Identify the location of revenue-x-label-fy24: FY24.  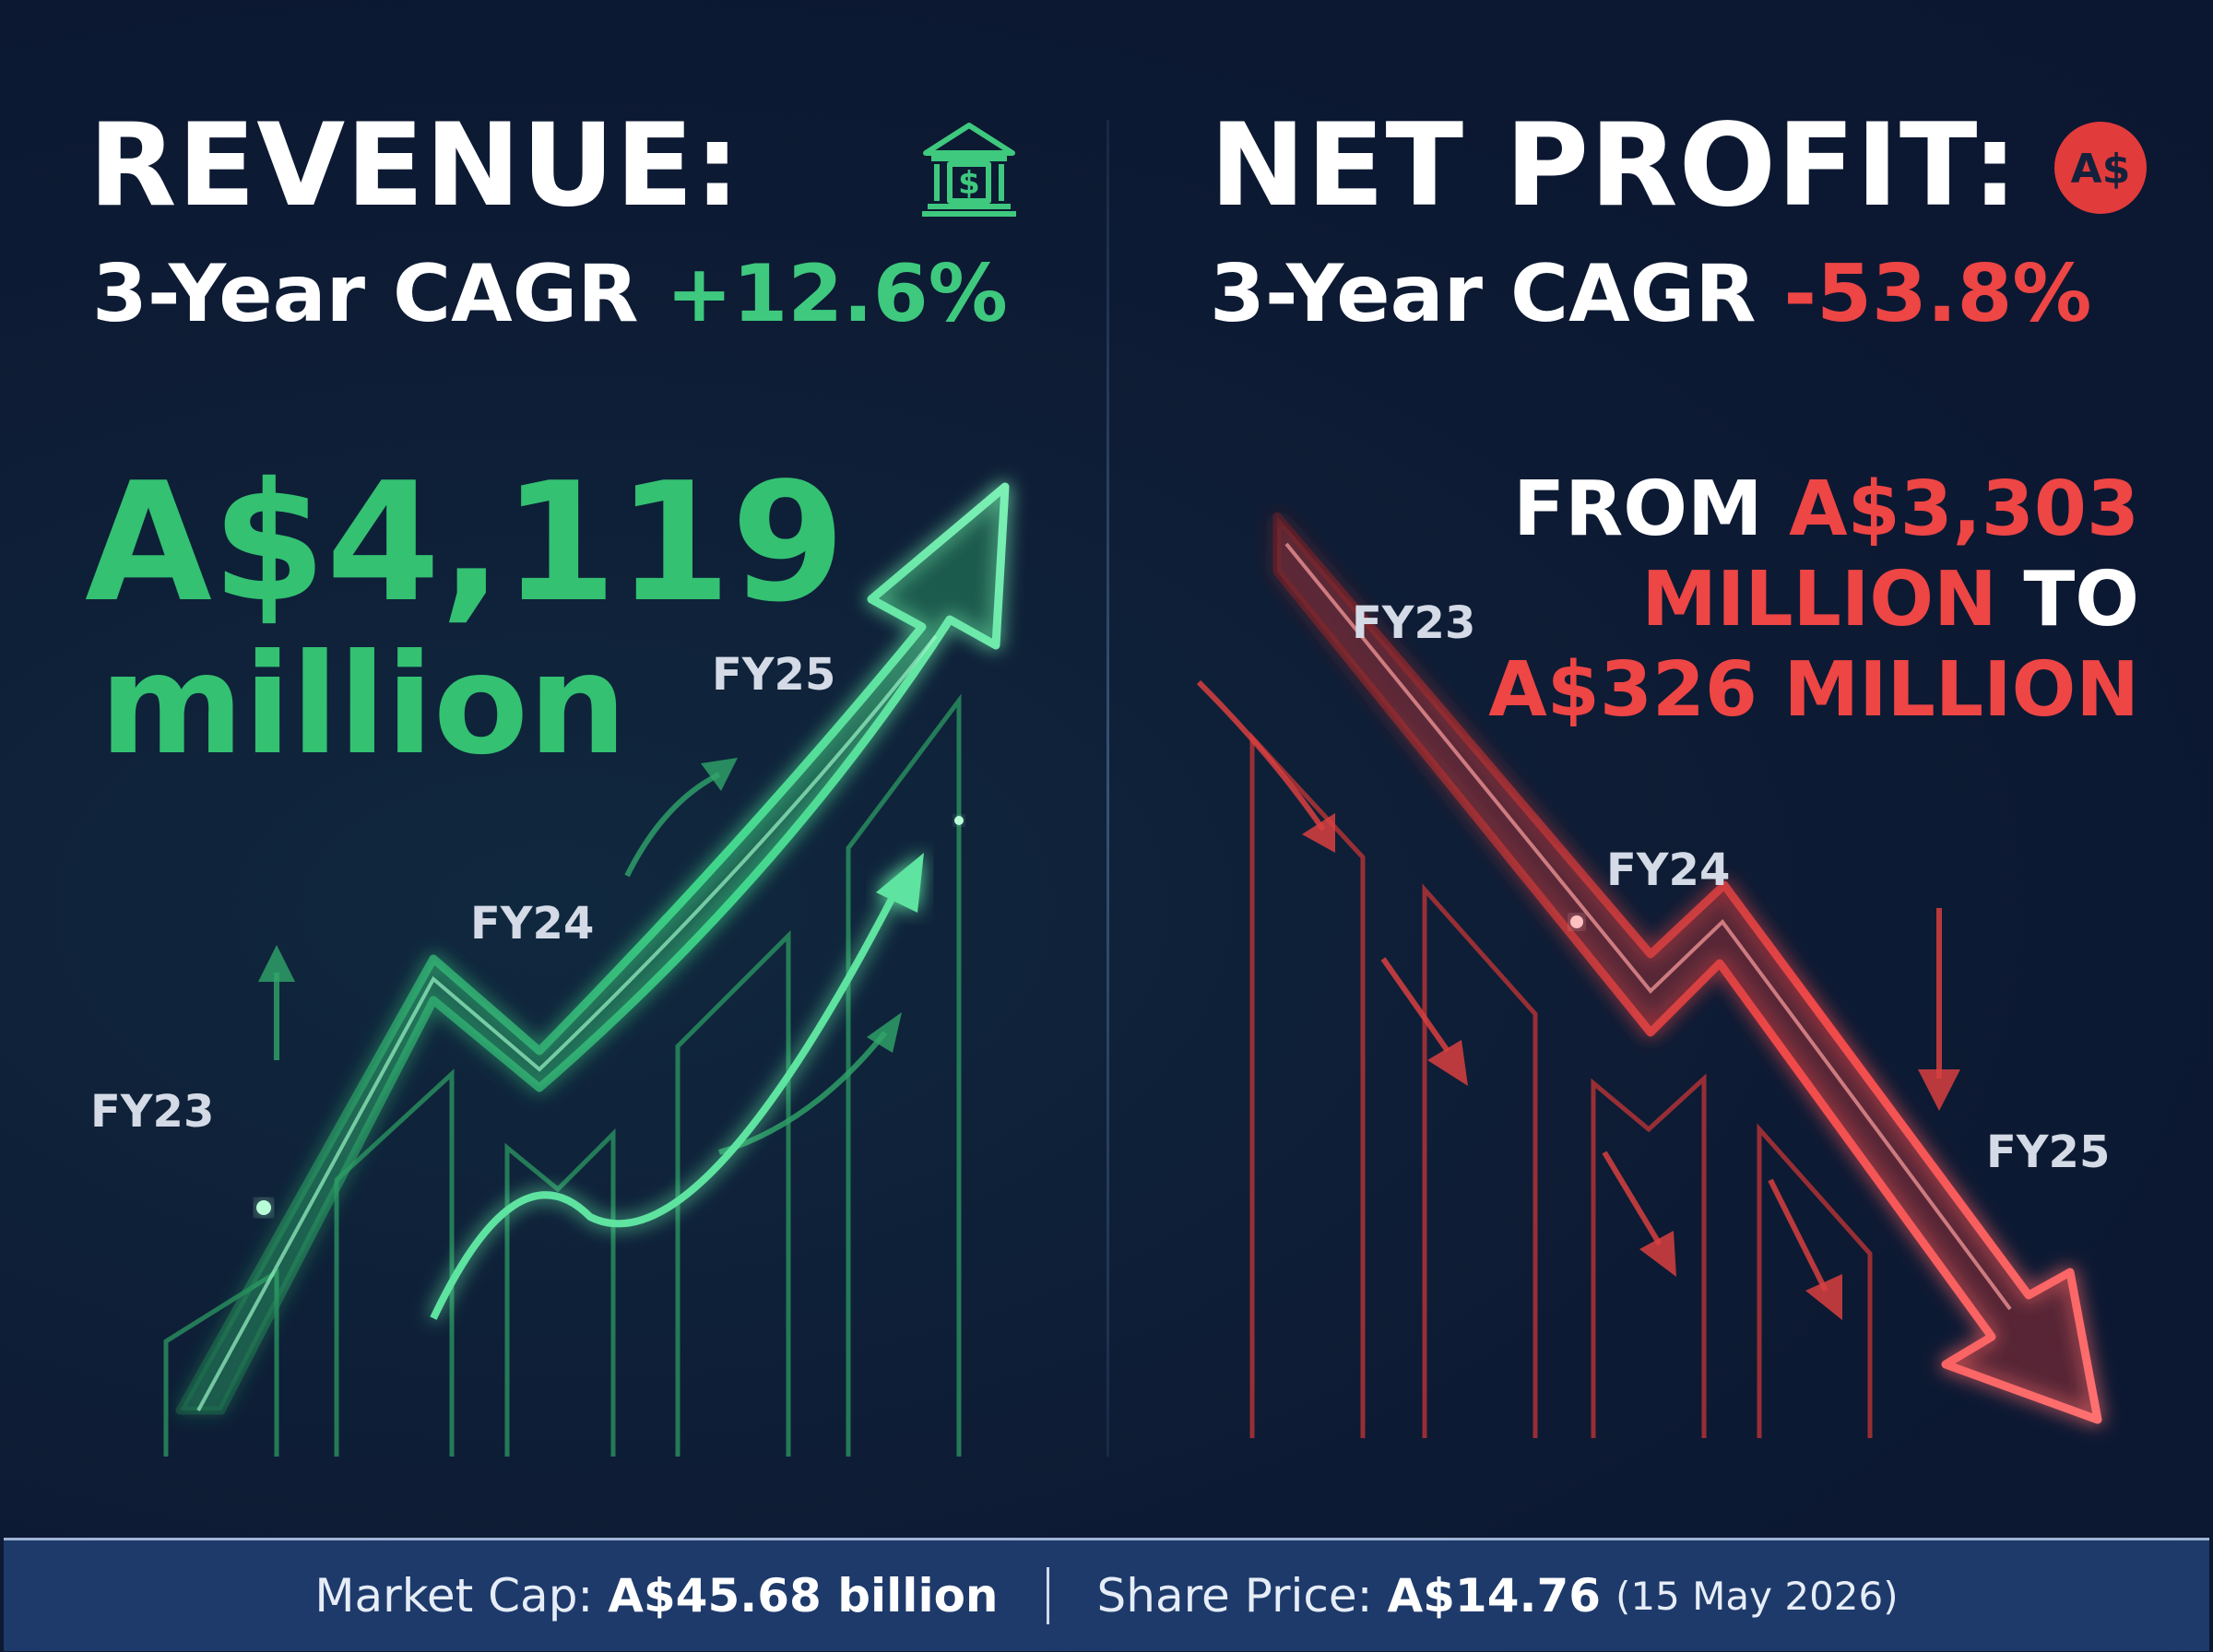
(532, 924).